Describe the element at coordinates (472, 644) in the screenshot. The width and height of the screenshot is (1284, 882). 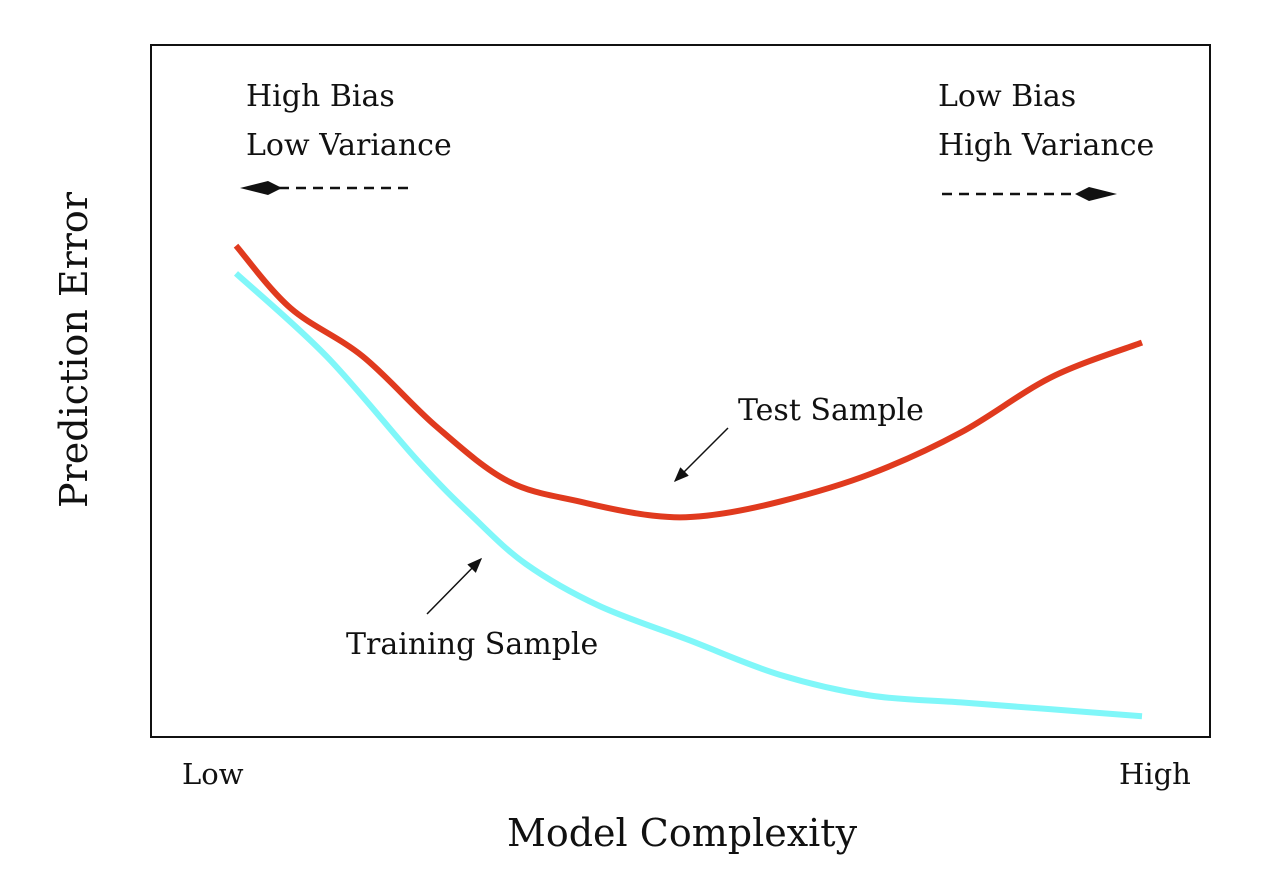
I see `training-sample-label: Training Sample` at that location.